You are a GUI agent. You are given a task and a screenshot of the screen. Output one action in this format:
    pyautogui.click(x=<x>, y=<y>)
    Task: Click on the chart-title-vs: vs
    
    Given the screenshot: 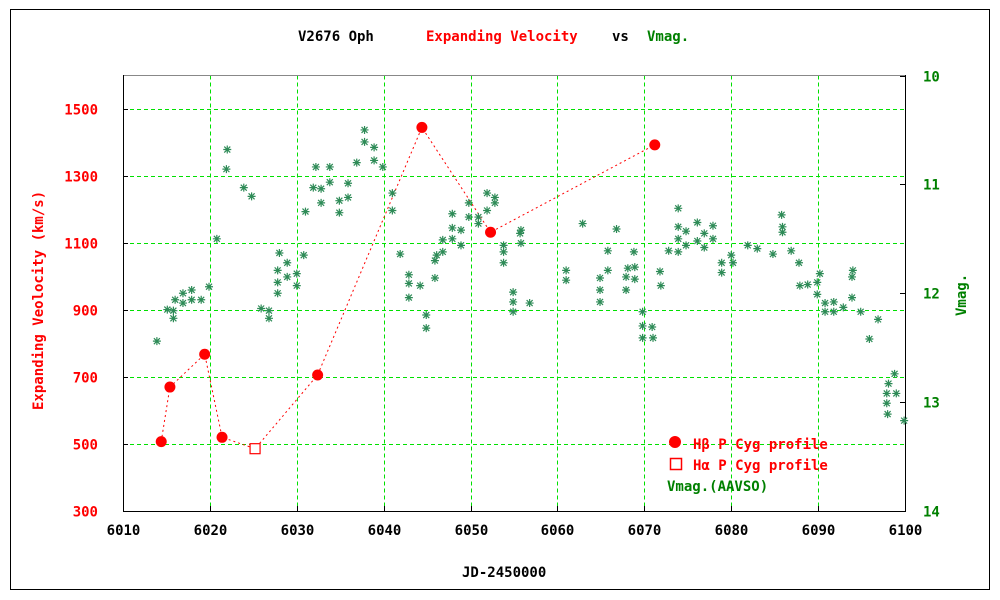 What is the action you would take?
    pyautogui.click(x=620, y=37)
    